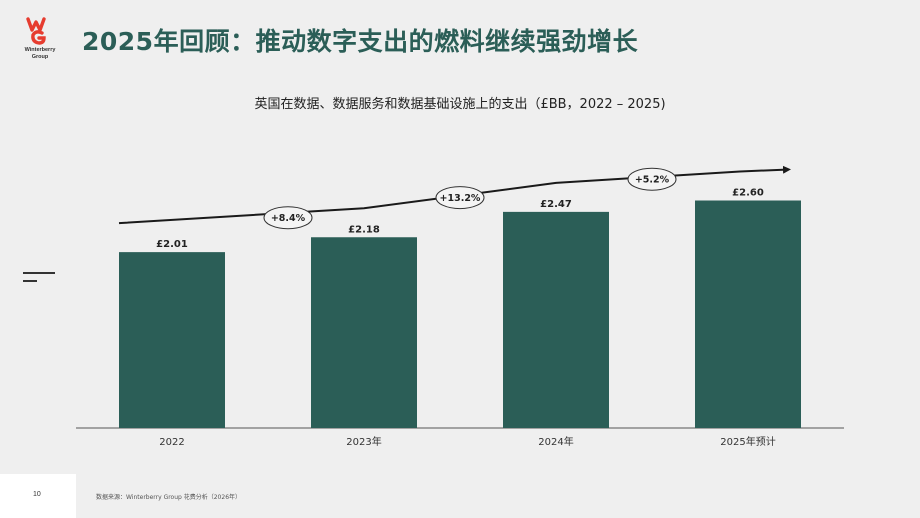 The height and width of the screenshot is (518, 920). What do you see at coordinates (30, 281) in the screenshot?
I see `divider-line-short` at bounding box center [30, 281].